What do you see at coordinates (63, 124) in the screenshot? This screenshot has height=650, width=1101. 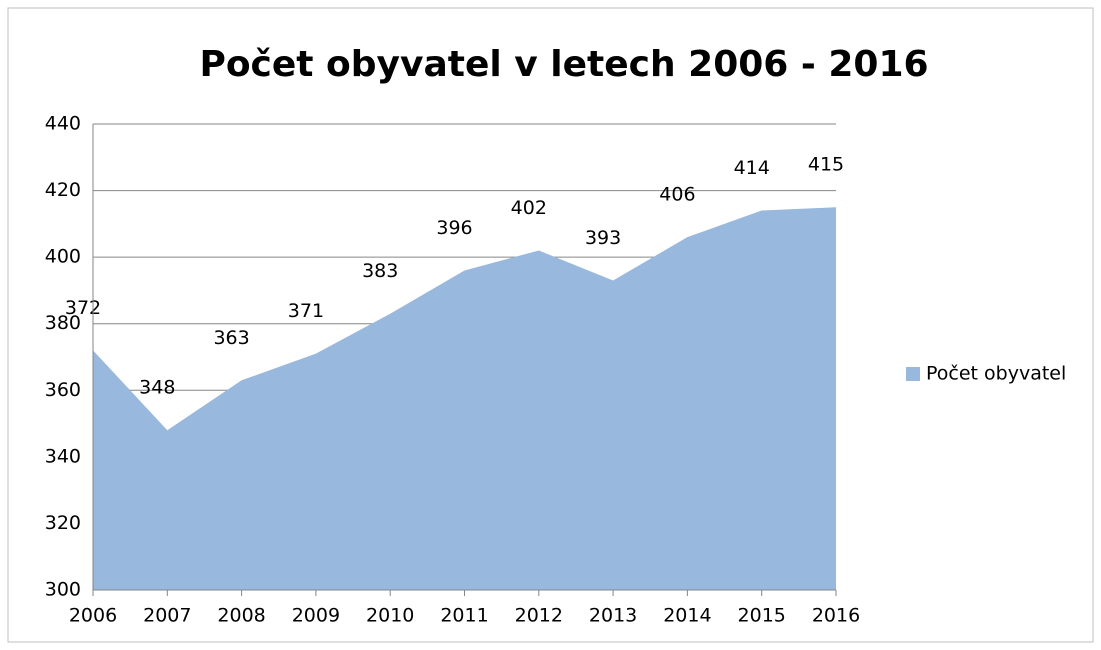 I see `y-tick-label: 440` at bounding box center [63, 124].